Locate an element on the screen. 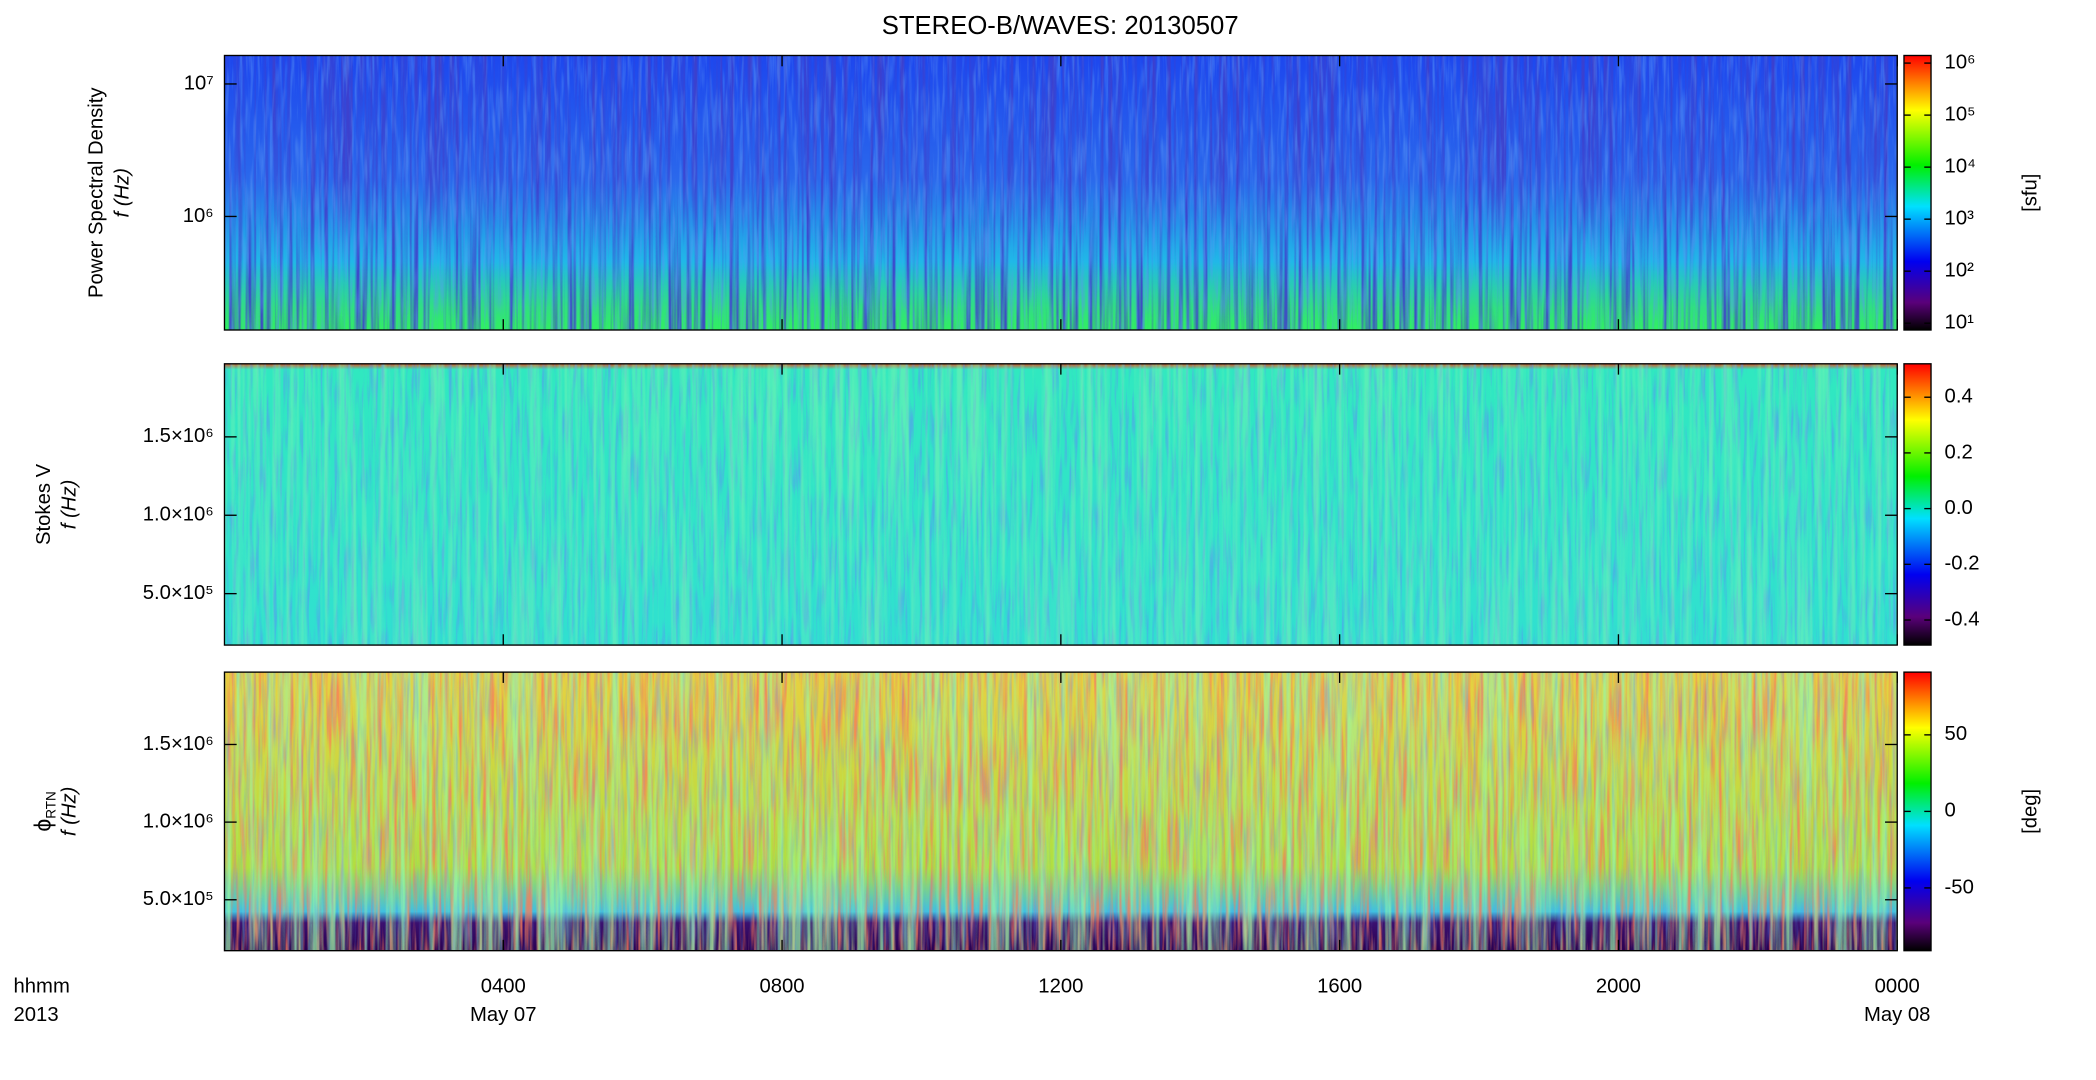 The width and height of the screenshot is (2096, 1080). colorbar-tick-label: -0.2 is located at coordinates (1962, 564).